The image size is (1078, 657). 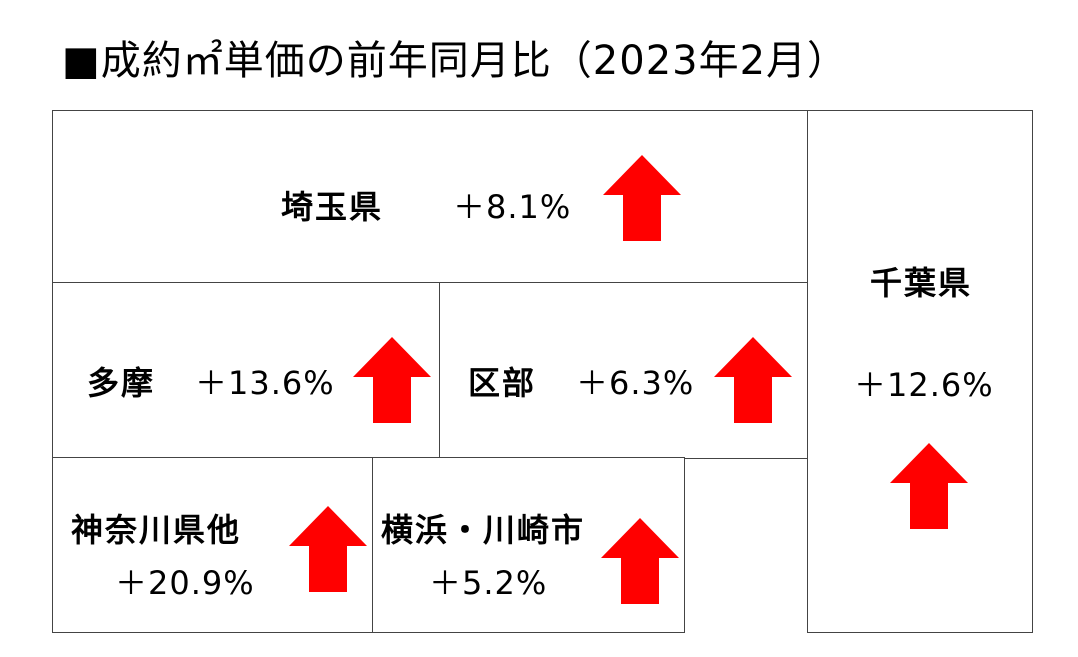 I want to click on region-value-yokohama-kawasaki: ＋5.2%, so click(x=488, y=583).